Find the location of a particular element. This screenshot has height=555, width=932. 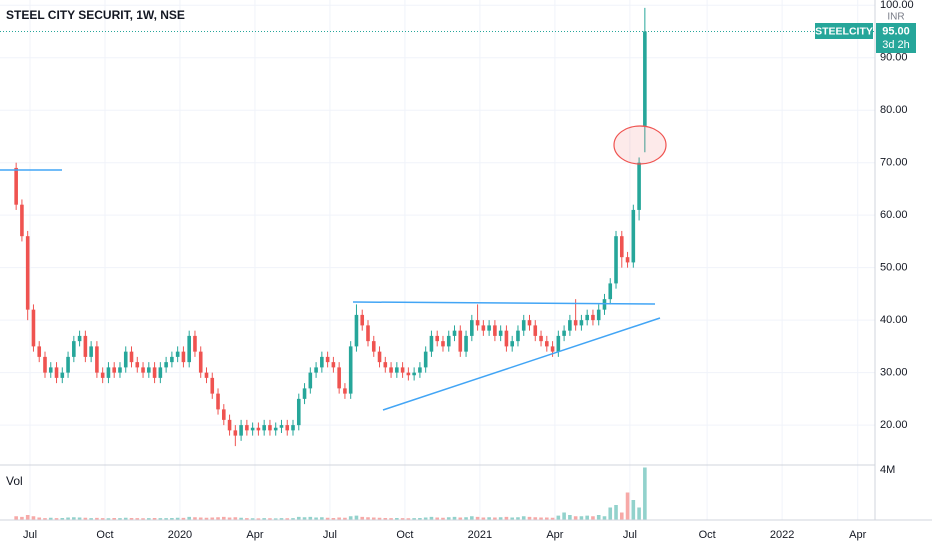

x-tick-label: 2020 is located at coordinates (180, 535).